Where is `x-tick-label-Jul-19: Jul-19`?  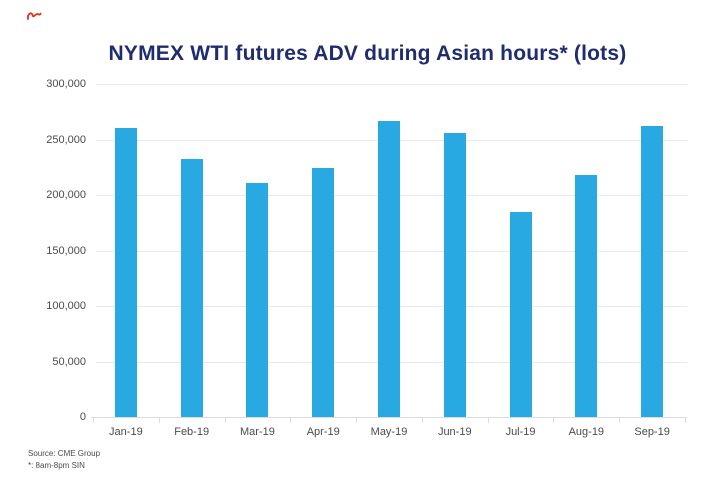 x-tick-label-Jul-19: Jul-19 is located at coordinates (520, 432).